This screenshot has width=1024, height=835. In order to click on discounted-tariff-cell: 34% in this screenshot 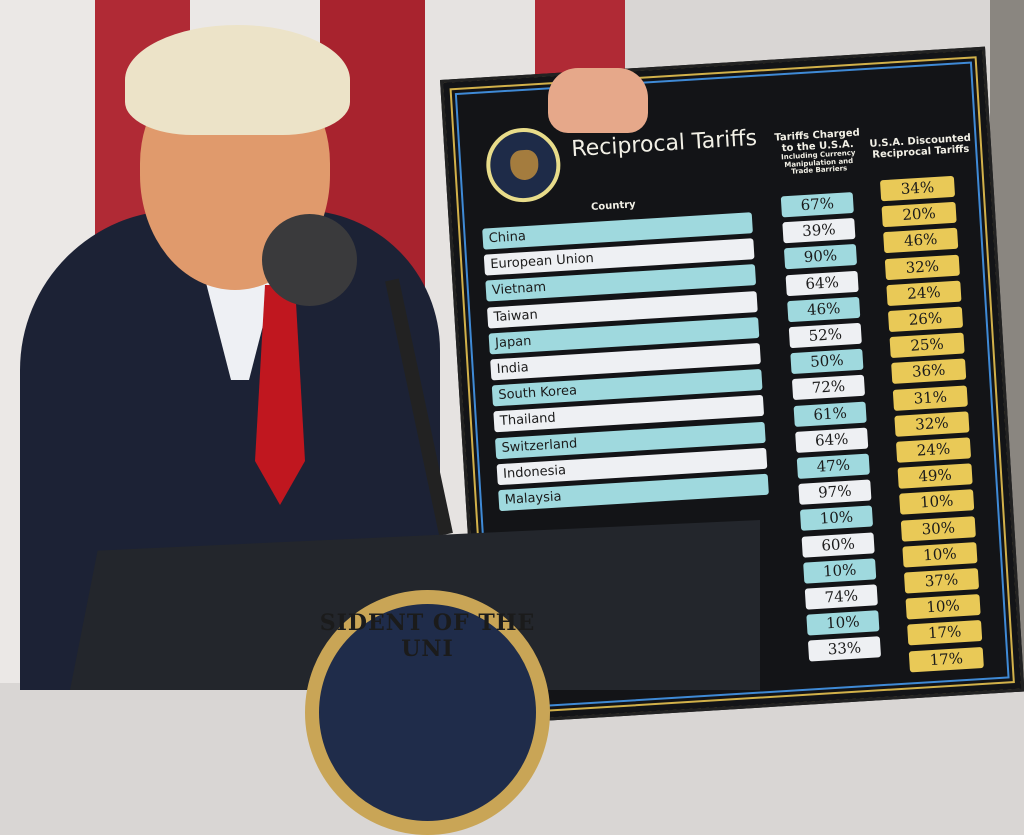, I will do `click(917, 188)`.